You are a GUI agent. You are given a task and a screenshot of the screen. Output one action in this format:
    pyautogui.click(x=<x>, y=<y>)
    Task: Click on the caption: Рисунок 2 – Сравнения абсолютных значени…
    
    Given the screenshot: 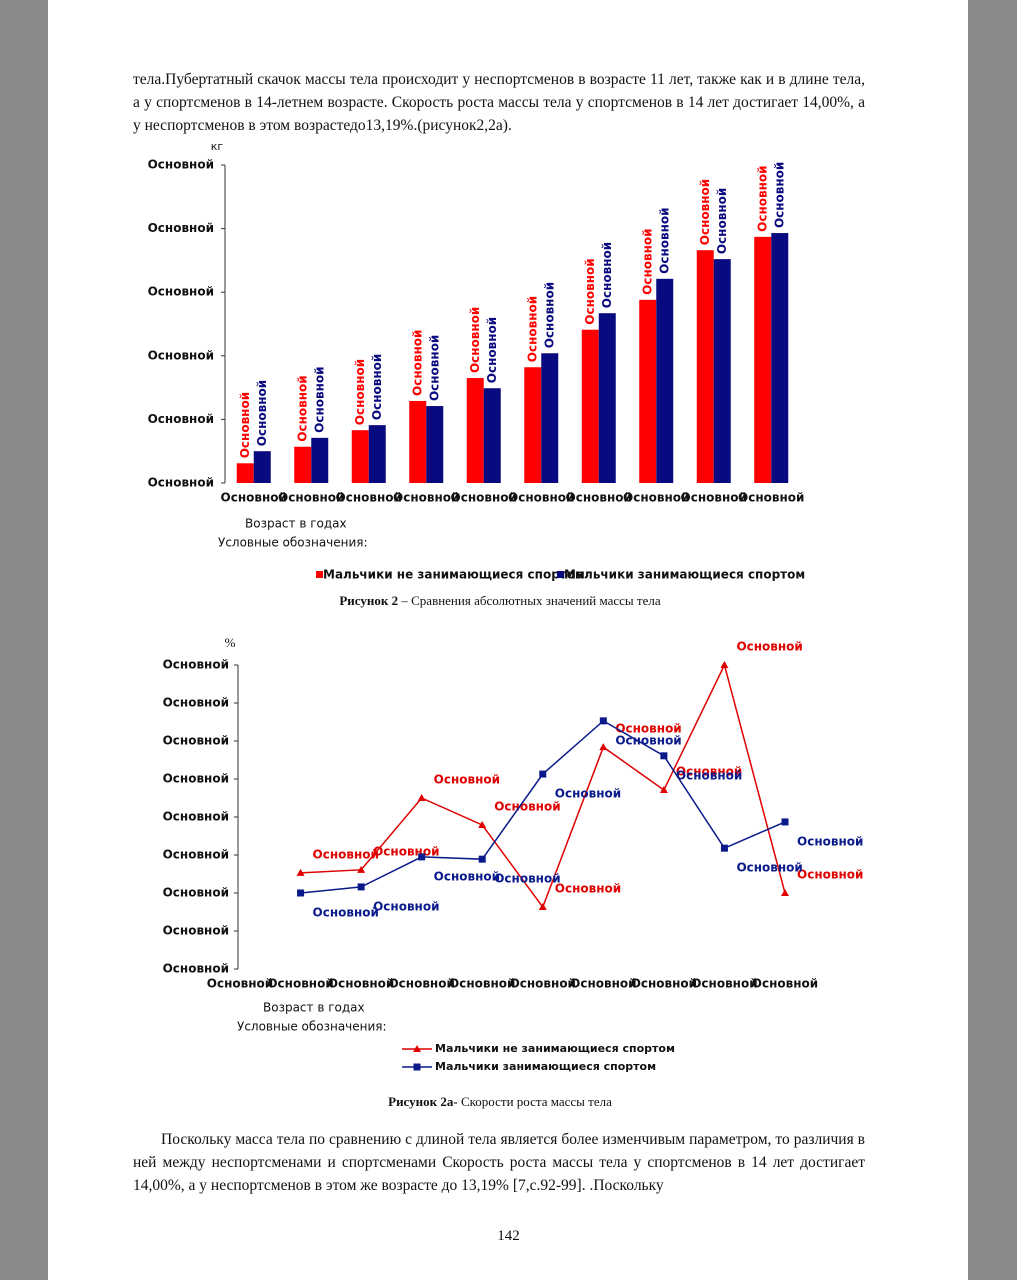 What is the action you would take?
    pyautogui.click(x=499, y=600)
    